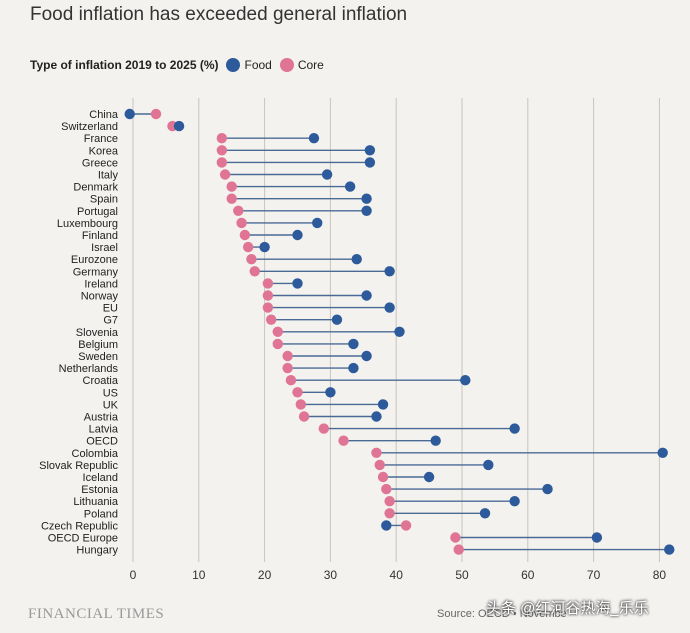  I want to click on category-label: Slovak Republic, so click(78, 466).